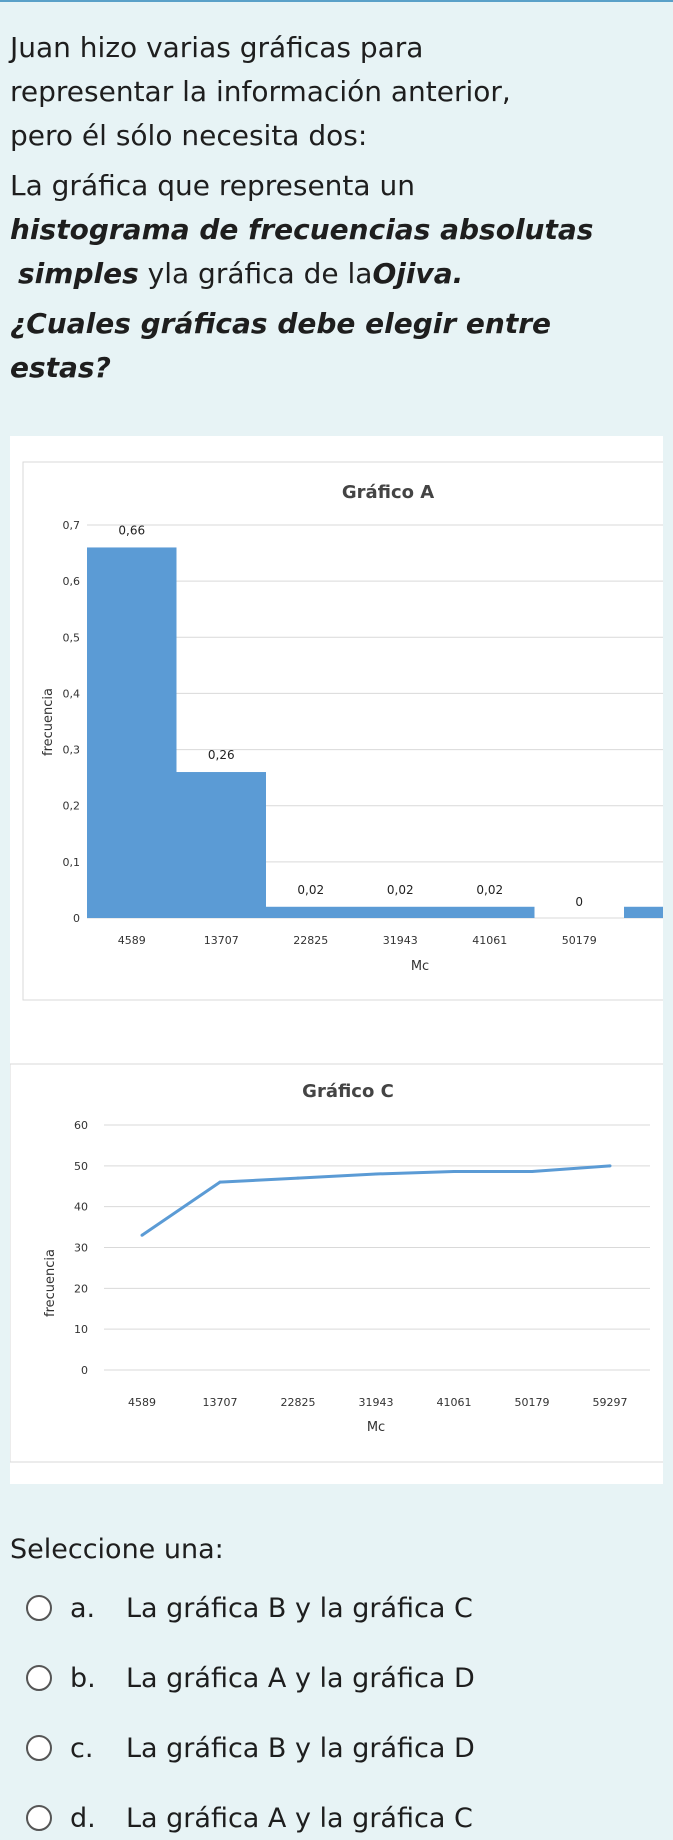 This screenshot has height=1840, width=673. What do you see at coordinates (83, 1678) in the screenshot?
I see `option-letter: b.` at bounding box center [83, 1678].